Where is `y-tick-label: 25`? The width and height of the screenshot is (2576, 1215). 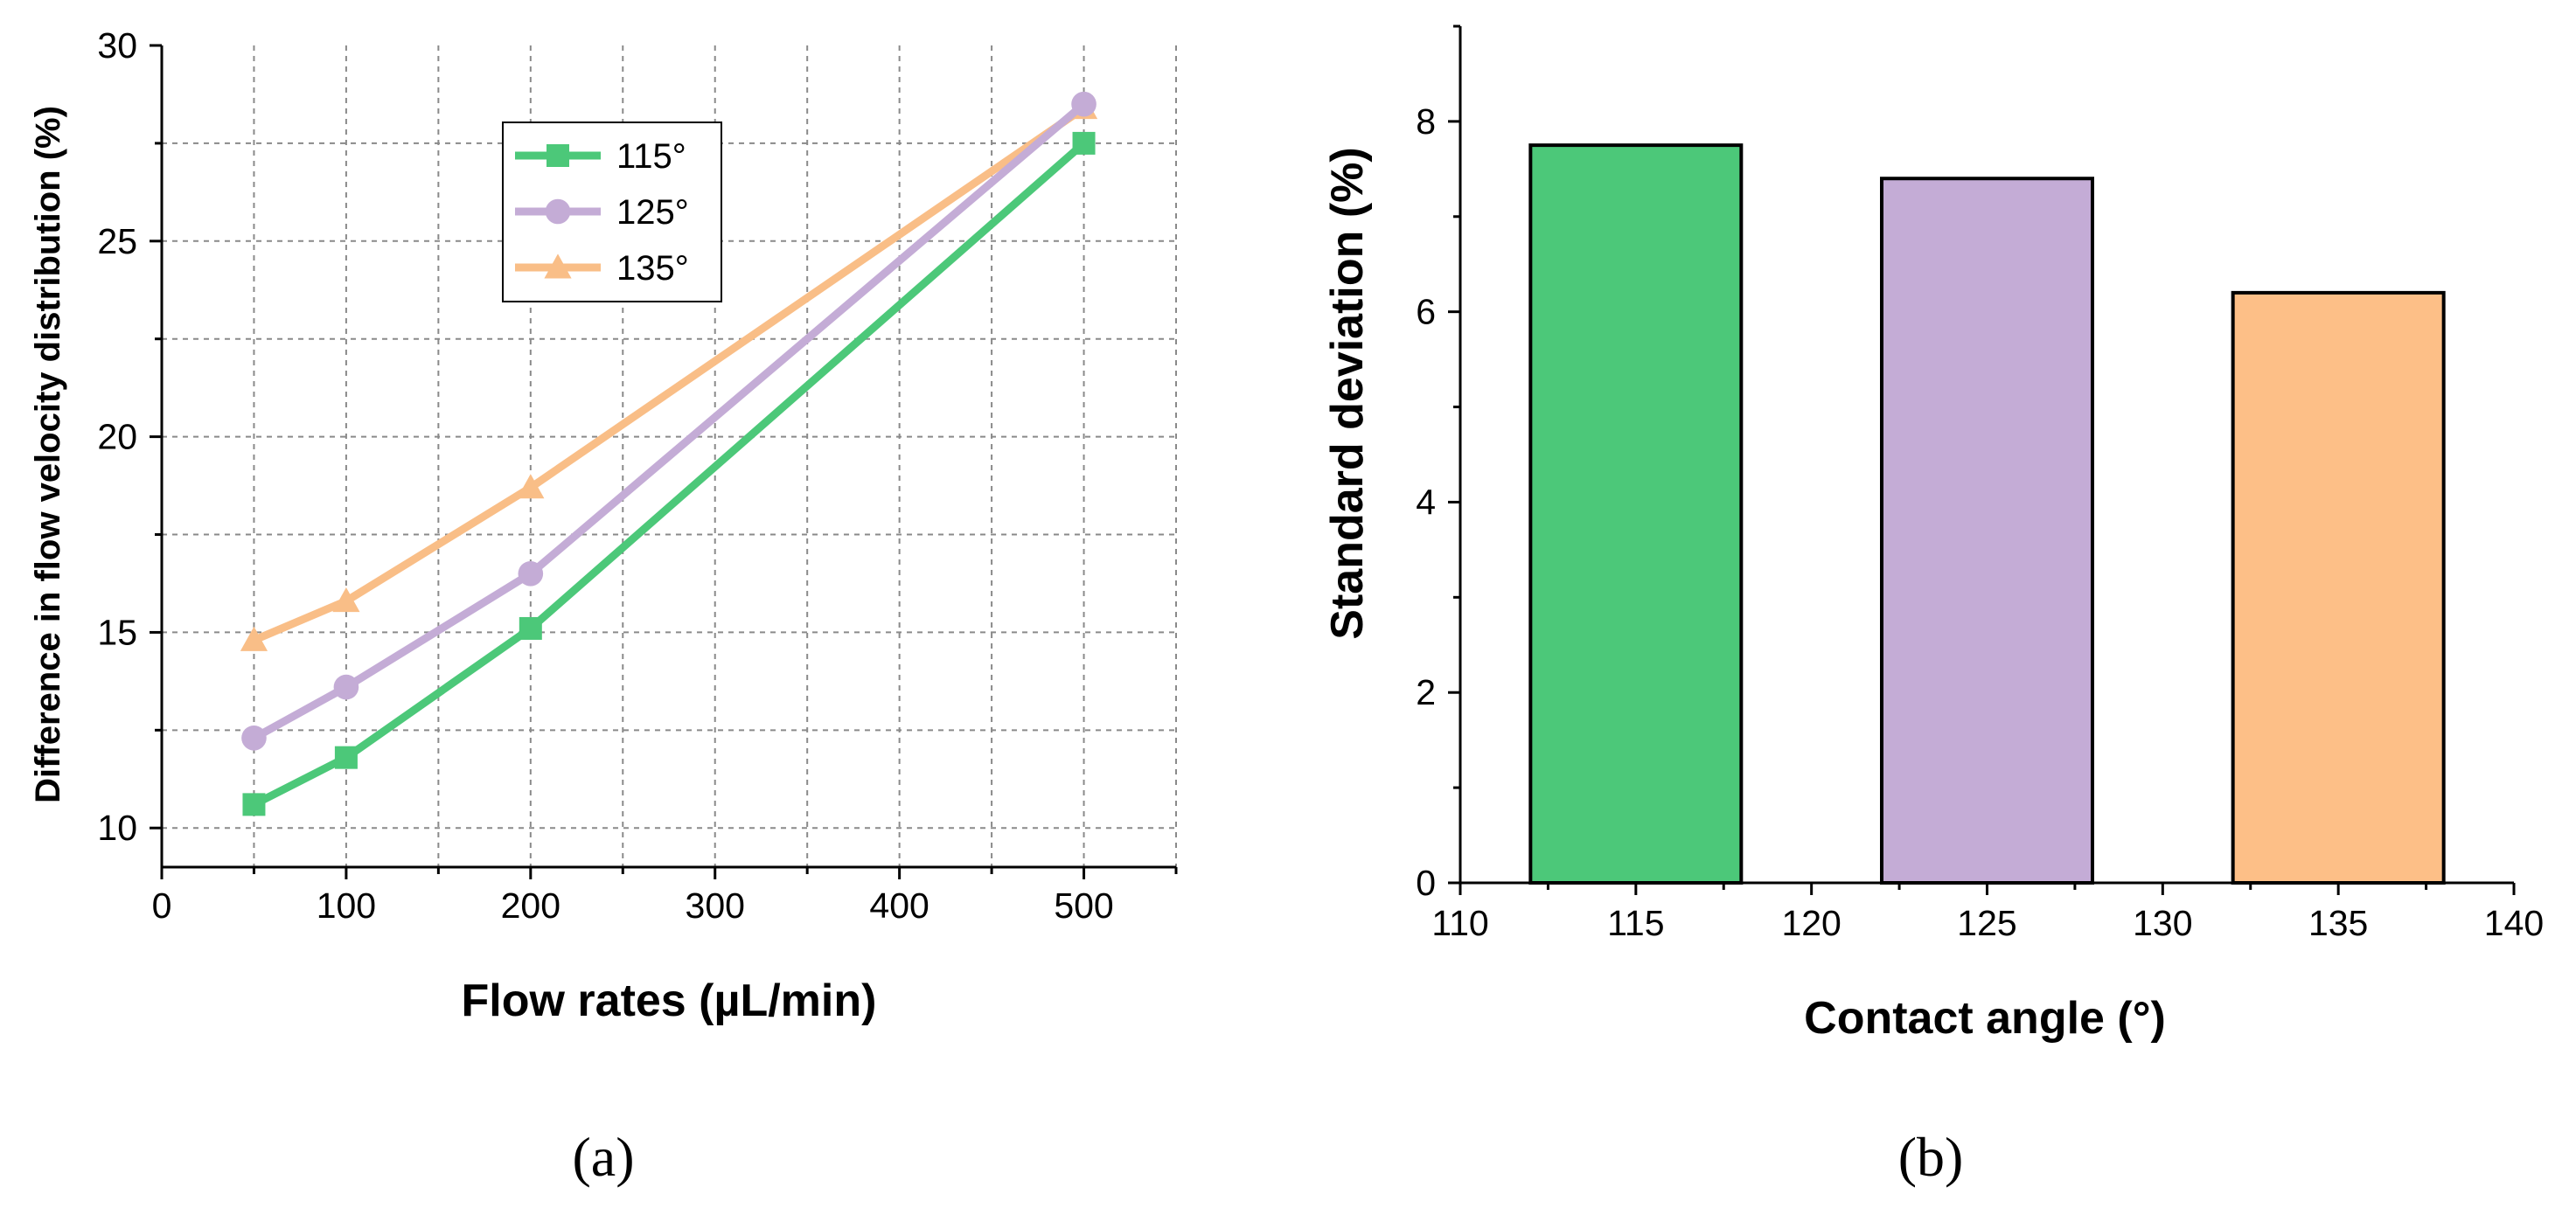 y-tick-label: 25 is located at coordinates (117, 241).